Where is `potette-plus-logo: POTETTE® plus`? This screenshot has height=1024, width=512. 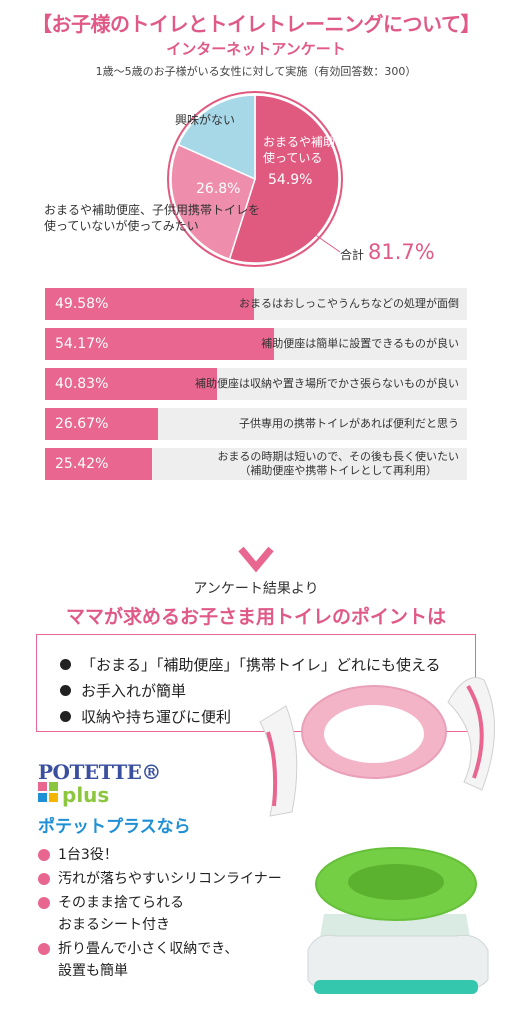 potette-plus-logo: POTETTE® plus is located at coordinates (99, 785).